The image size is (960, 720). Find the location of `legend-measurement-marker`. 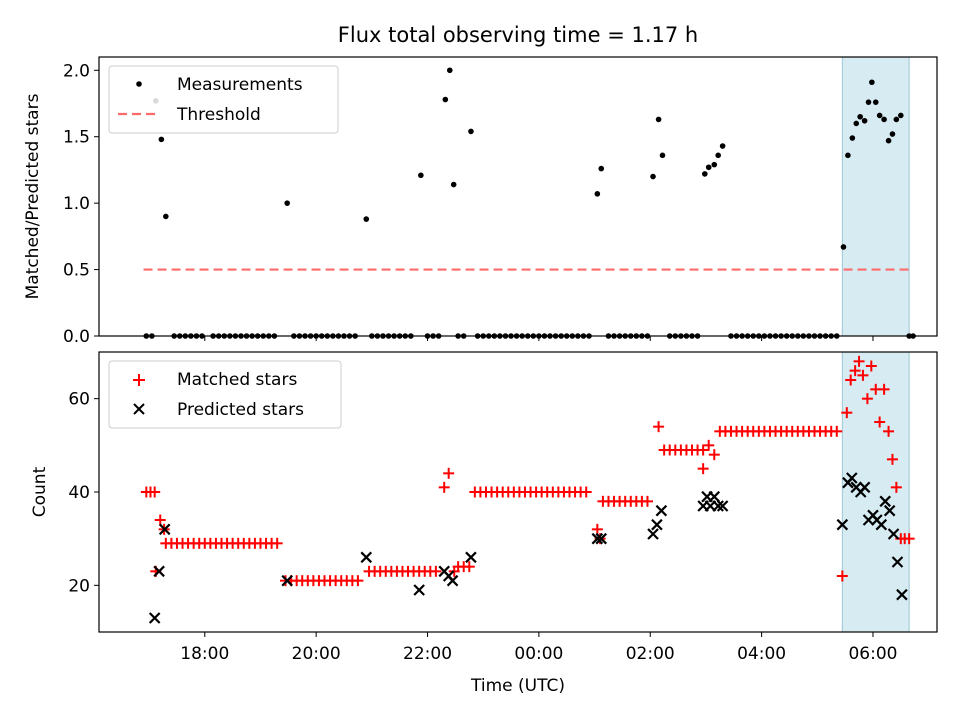

legend-measurement-marker is located at coordinates (139, 84).